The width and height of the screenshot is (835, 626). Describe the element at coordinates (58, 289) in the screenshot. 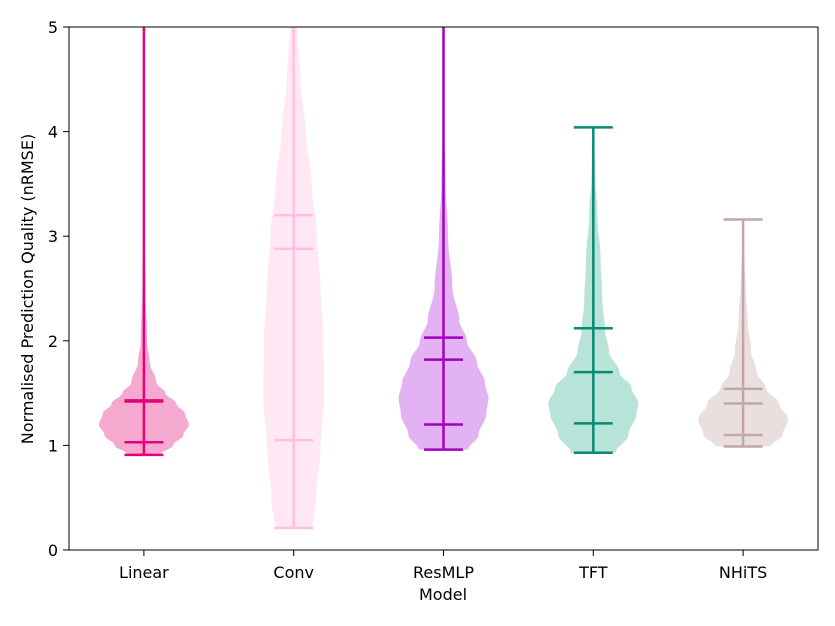

I see `y-axis: 0 1 2 3 4 5` at that location.